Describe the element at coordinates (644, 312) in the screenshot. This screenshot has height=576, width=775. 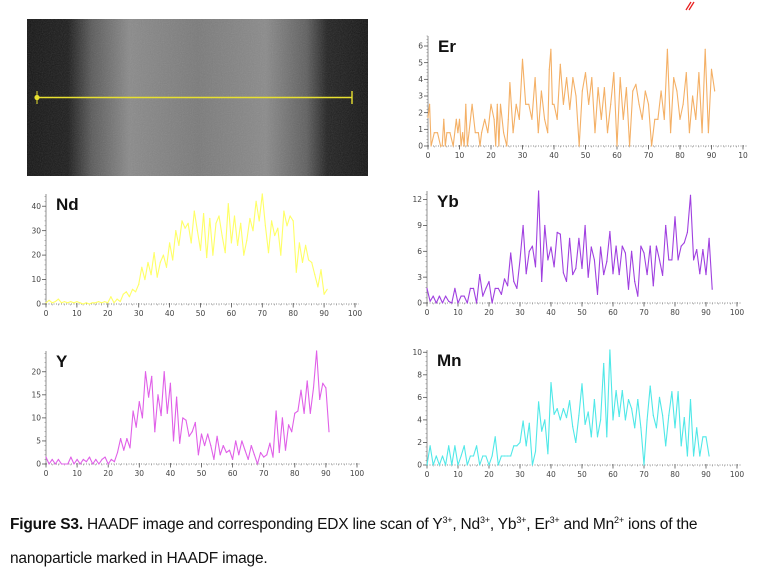
I see `x-tick-label: 70` at that location.